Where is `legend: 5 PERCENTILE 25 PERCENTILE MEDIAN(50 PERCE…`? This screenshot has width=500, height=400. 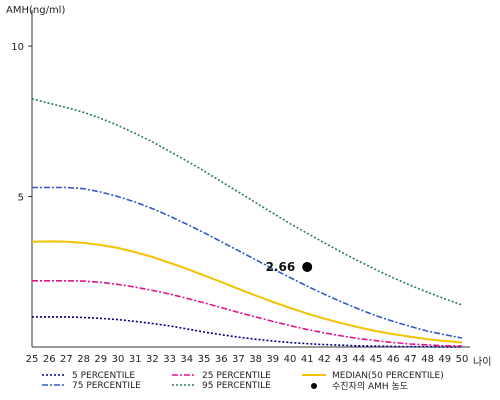
legend: 5 PERCENTILE 25 PERCENTILE MEDIAN(50 PERCE… is located at coordinates (243, 381).